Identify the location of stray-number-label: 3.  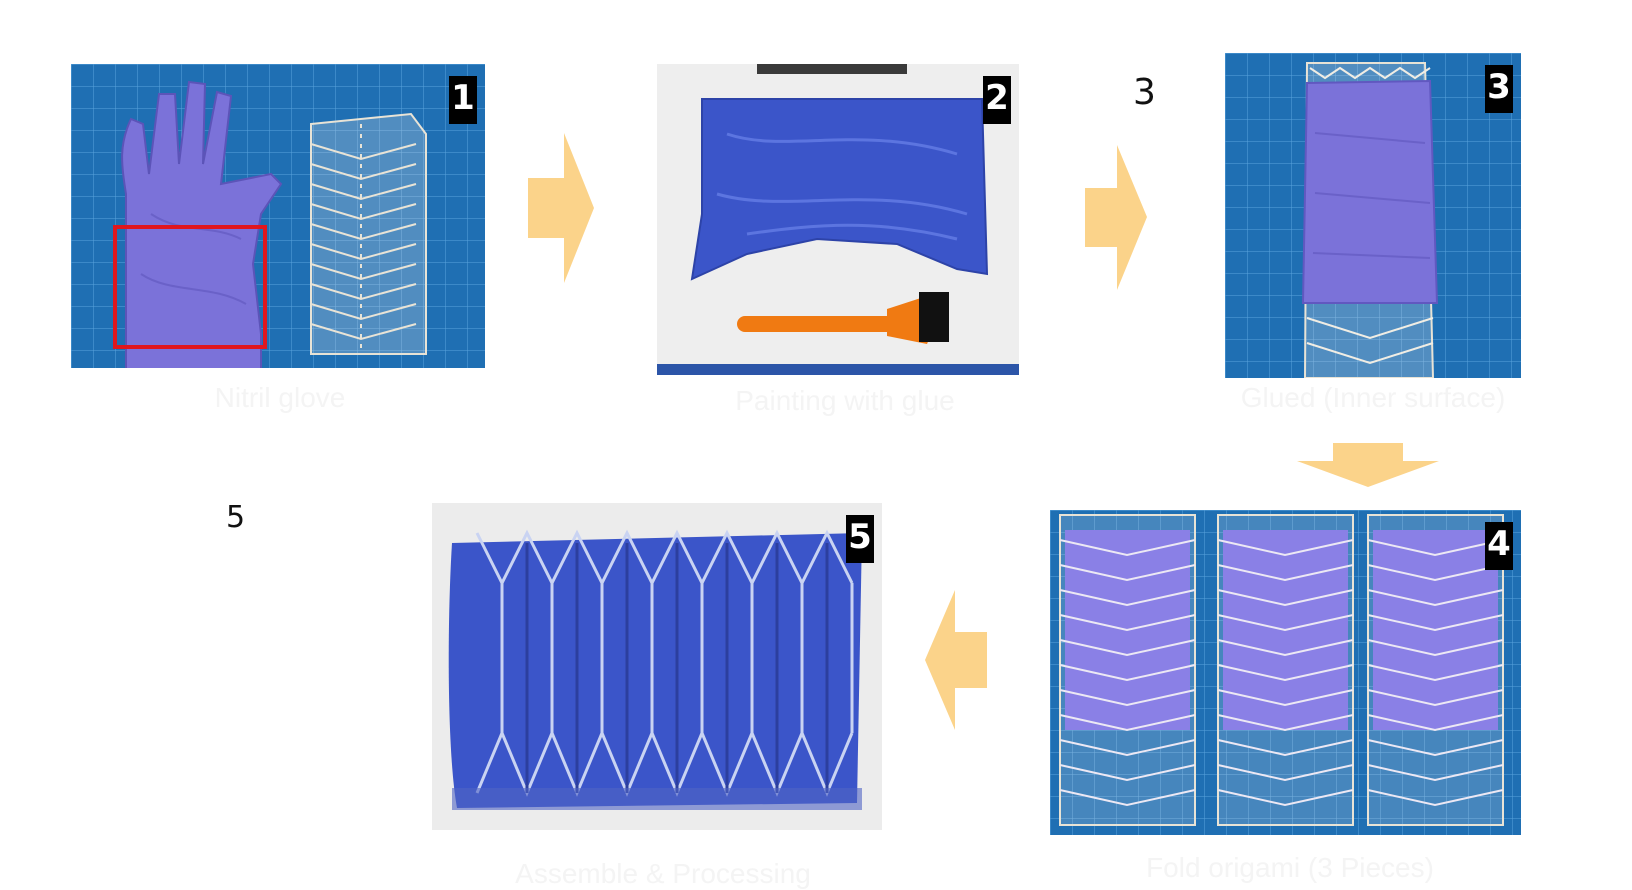
(1144, 92).